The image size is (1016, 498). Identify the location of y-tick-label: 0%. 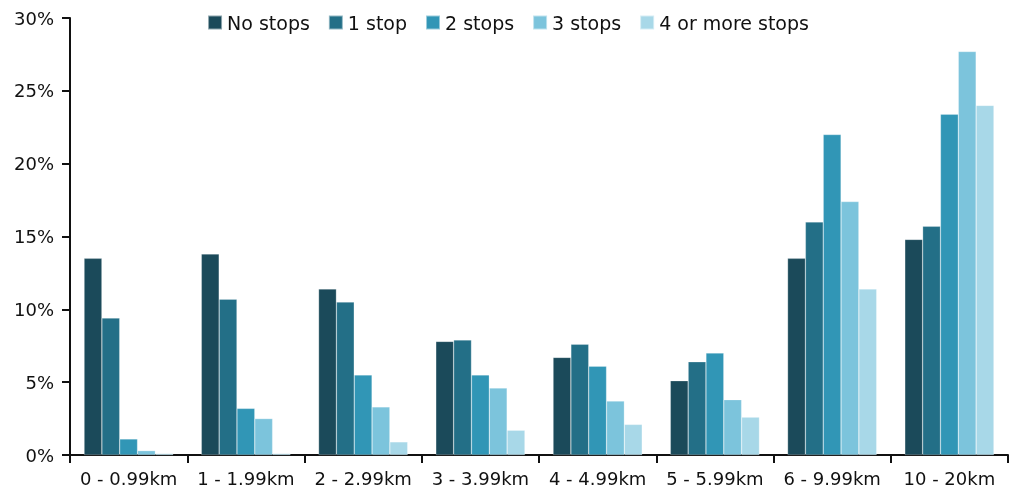
(39, 455).